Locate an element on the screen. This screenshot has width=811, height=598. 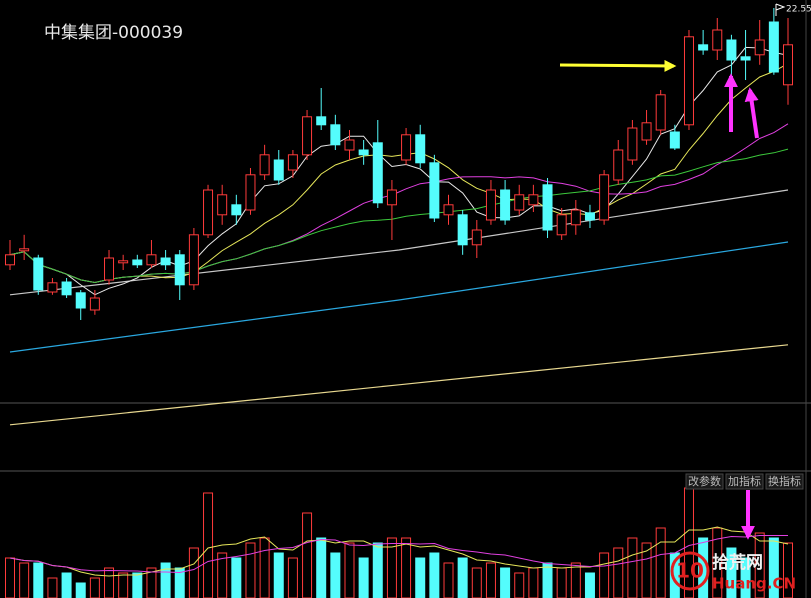
indicator-button: 改参数 is located at coordinates (704, 481).